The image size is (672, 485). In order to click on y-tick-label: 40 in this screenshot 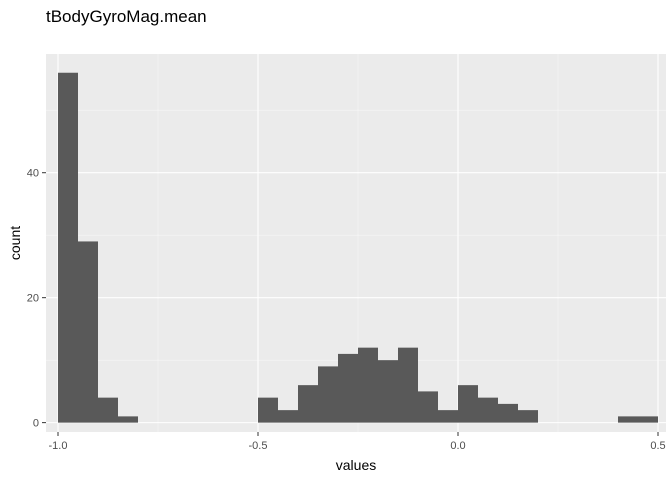, I will do `click(33, 174)`.